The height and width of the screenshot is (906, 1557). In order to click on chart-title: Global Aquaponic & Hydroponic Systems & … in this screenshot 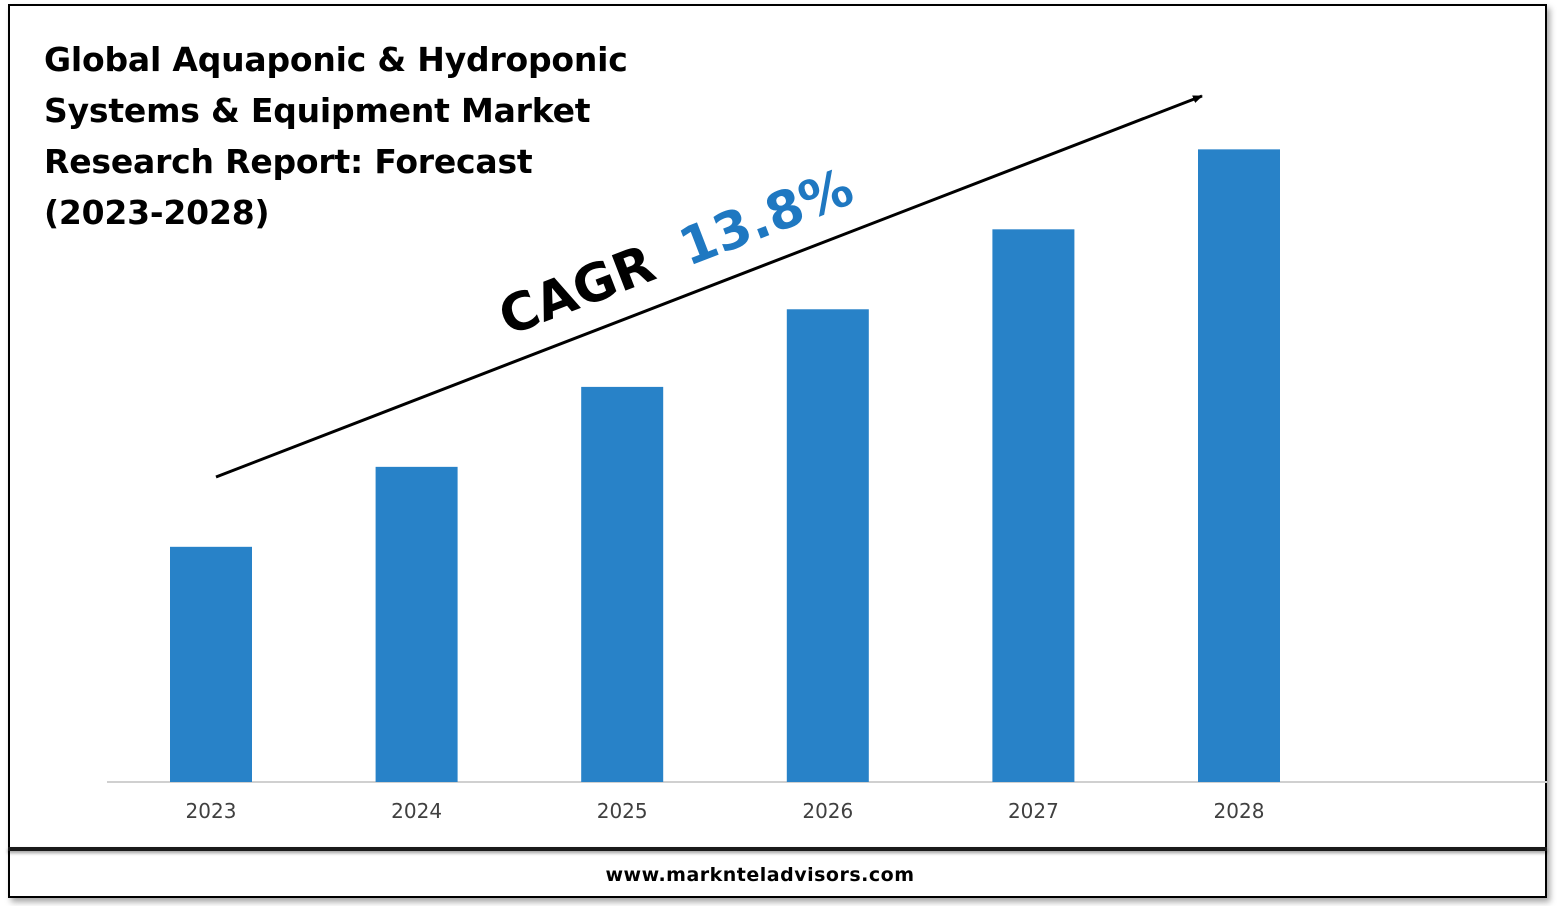, I will do `click(336, 136)`.